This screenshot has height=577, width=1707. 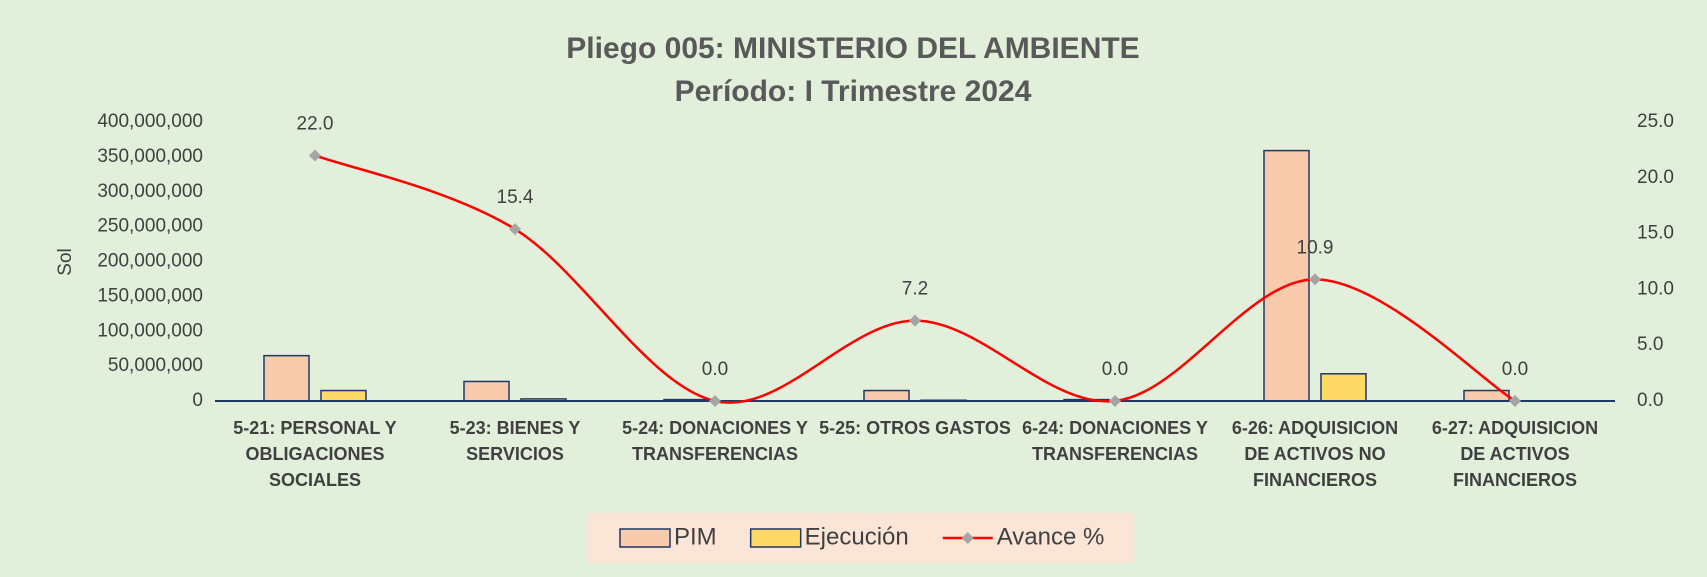 I want to click on y-tick-label: 300,000,000, so click(x=150, y=191).